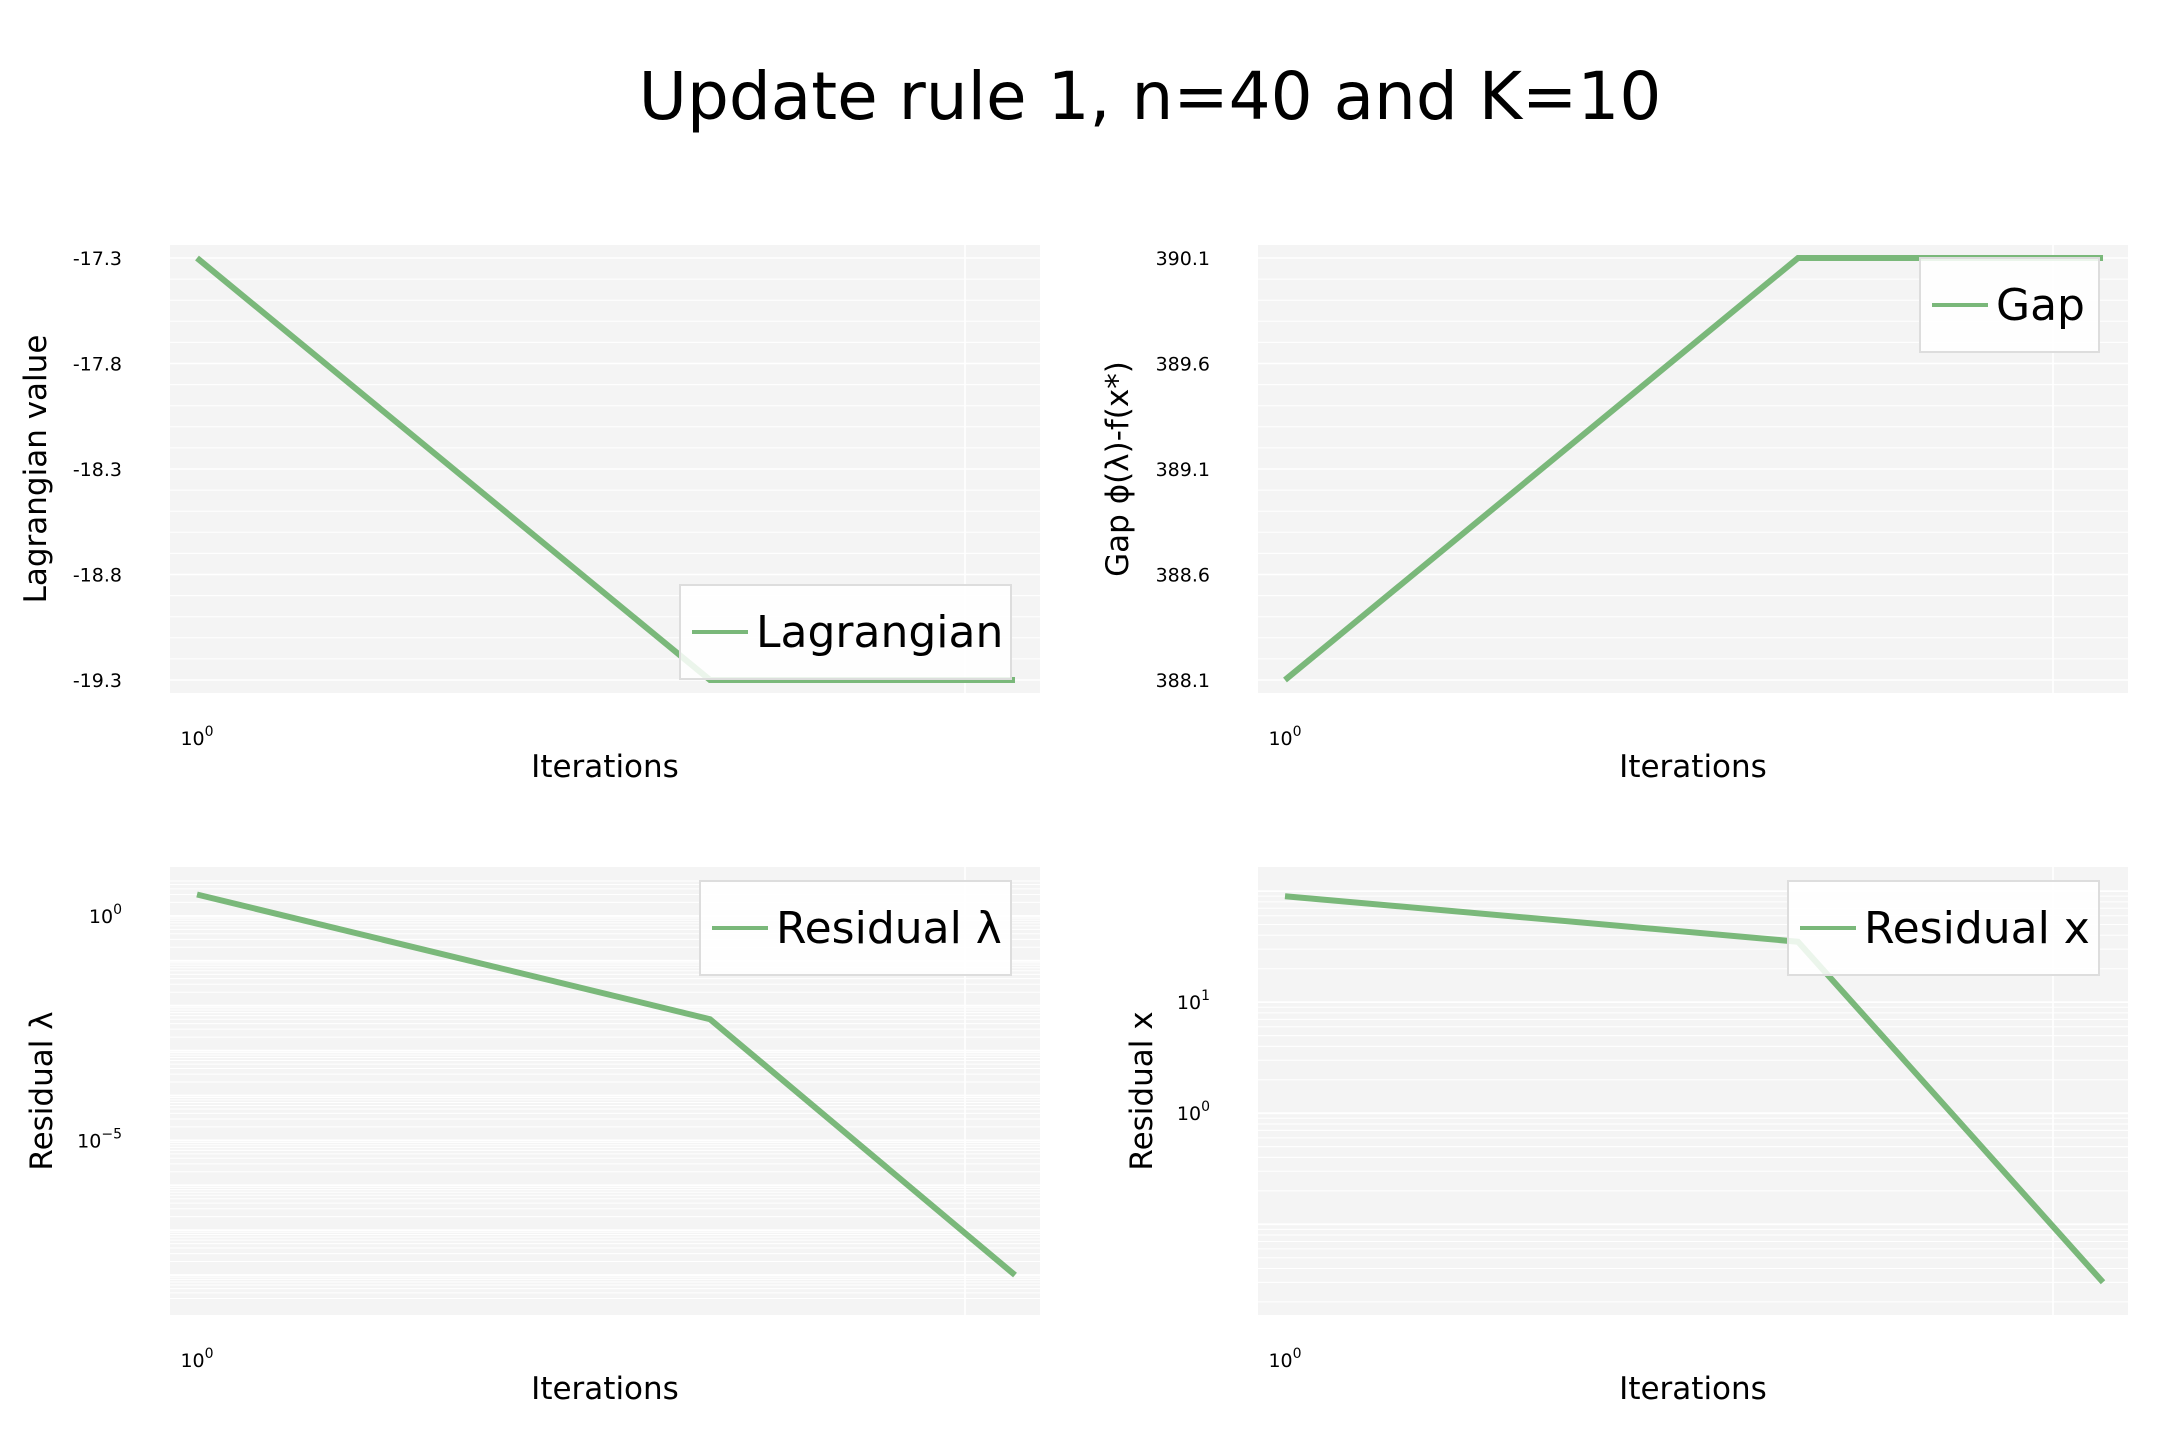 This screenshot has width=2160, height=1440. I want to click on y-tick-label: -19.3, so click(97, 681).